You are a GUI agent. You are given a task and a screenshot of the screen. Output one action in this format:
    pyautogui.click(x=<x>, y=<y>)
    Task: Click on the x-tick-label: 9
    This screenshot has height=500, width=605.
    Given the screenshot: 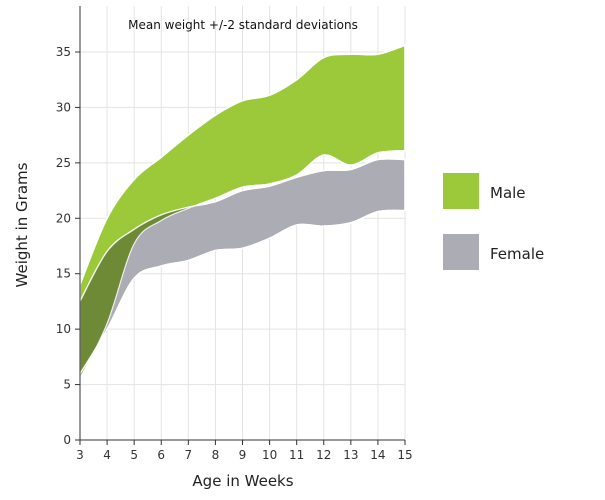 What is the action you would take?
    pyautogui.click(x=243, y=455)
    